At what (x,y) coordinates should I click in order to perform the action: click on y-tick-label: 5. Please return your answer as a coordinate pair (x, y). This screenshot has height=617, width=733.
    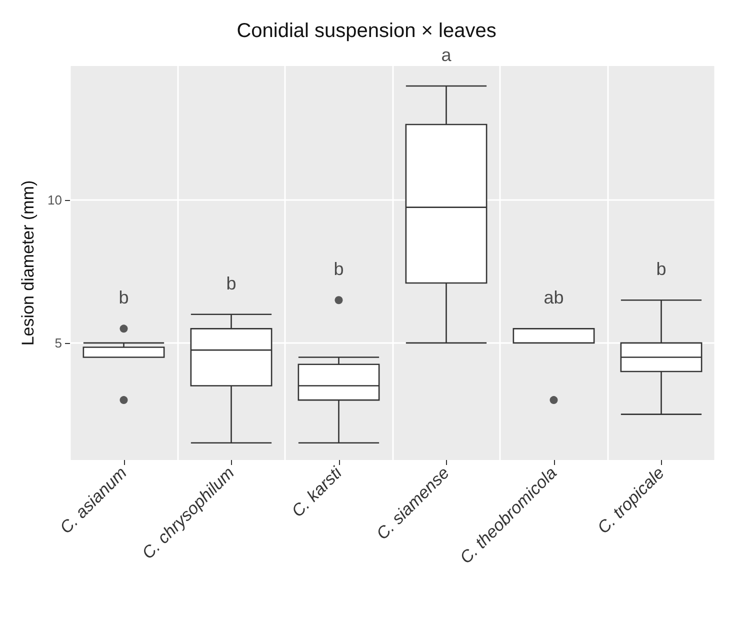
    Looking at the image, I should click on (58, 342).